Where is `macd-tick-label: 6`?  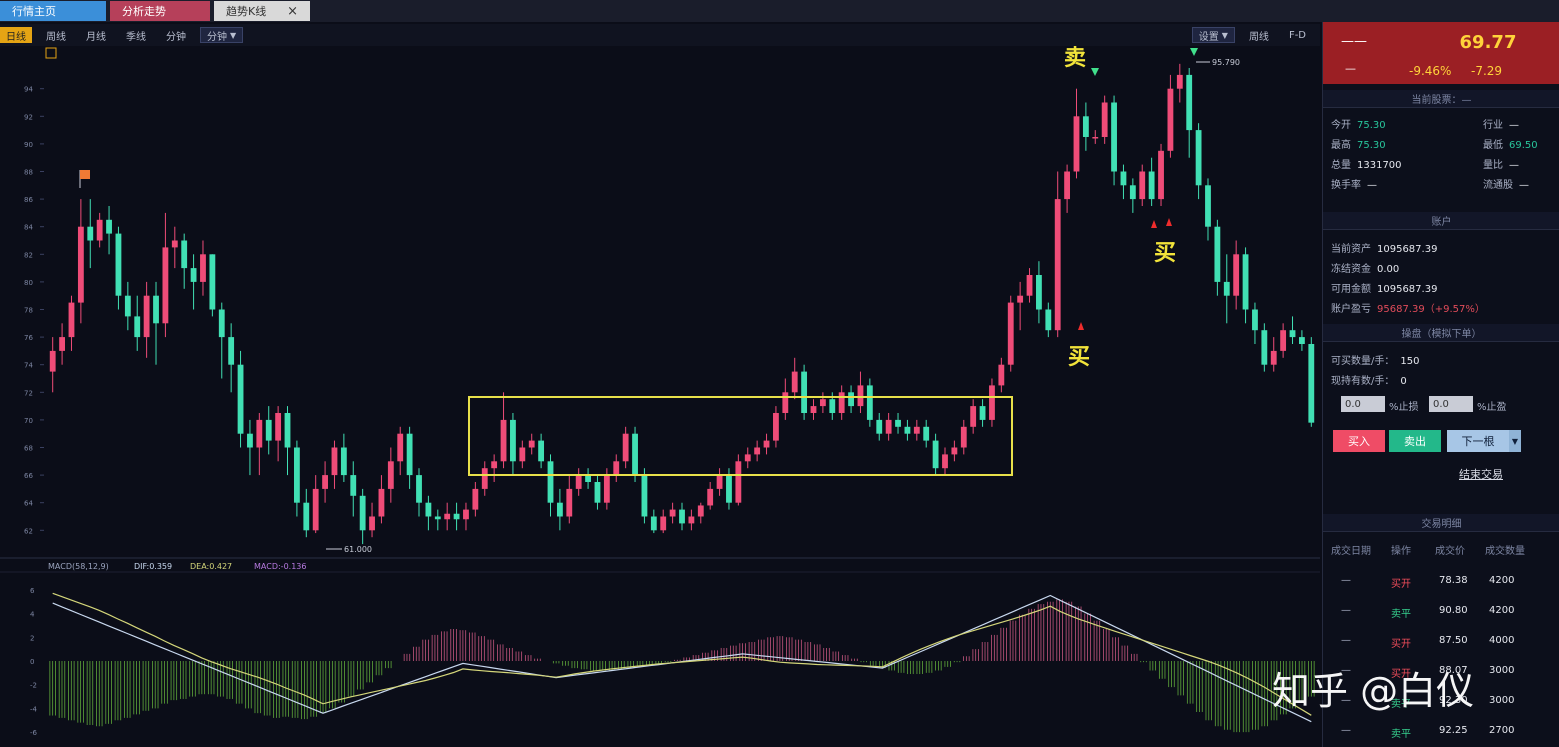 macd-tick-label: 6 is located at coordinates (32, 591).